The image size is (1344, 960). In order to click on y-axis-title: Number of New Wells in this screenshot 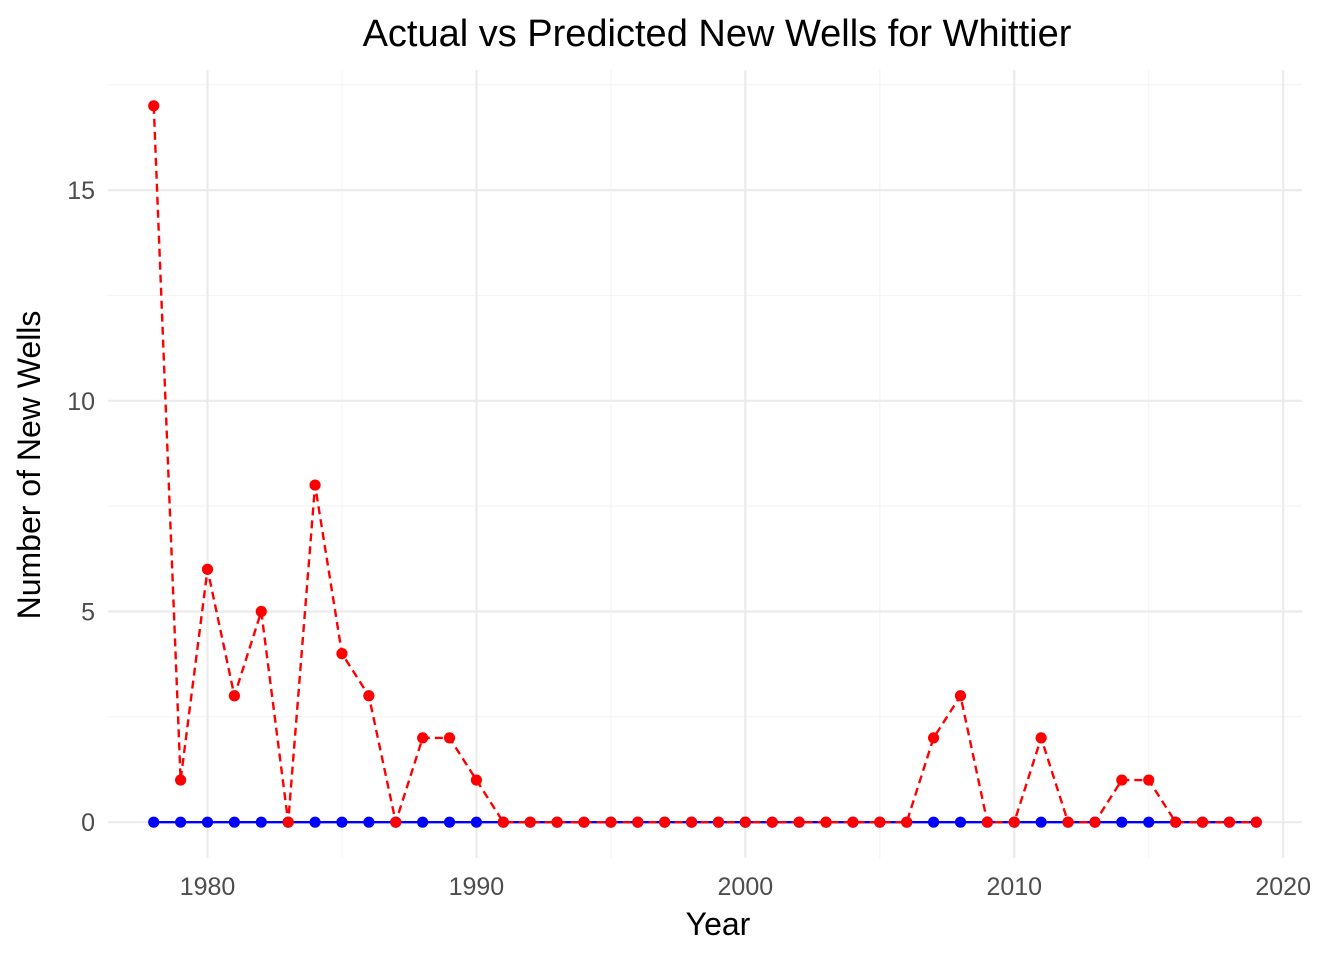, I will do `click(29, 465)`.